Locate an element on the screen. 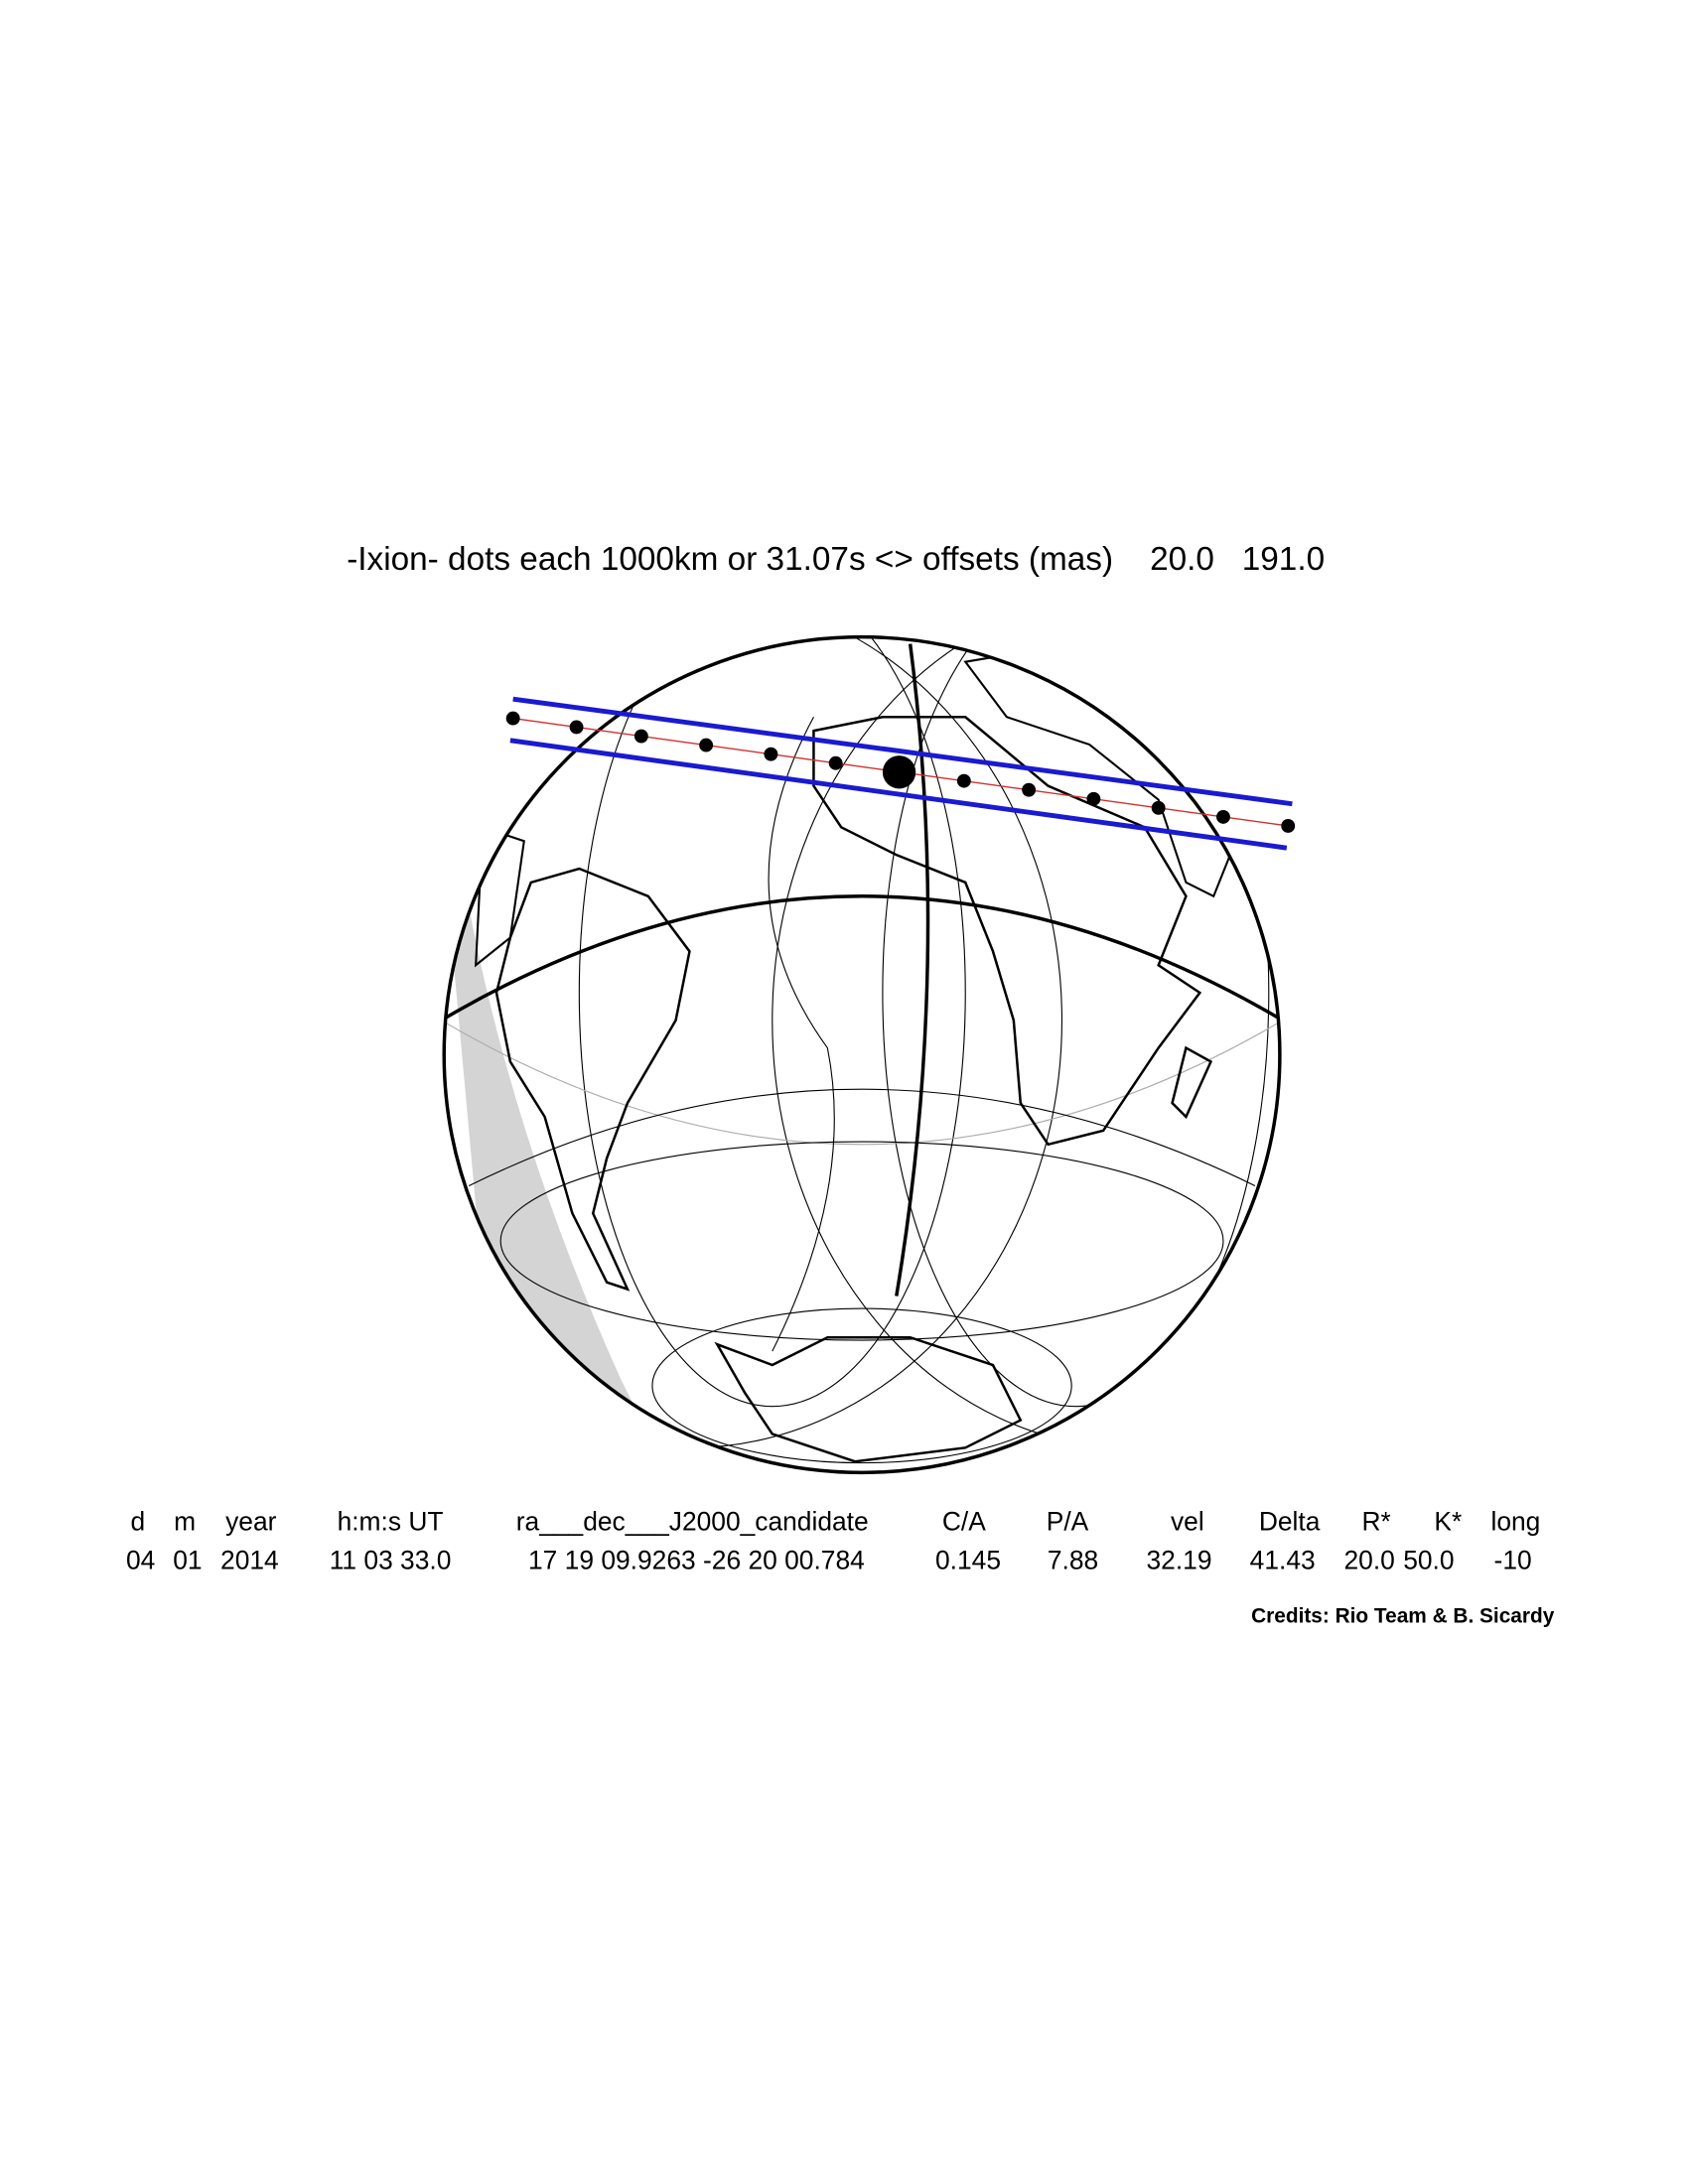  column-header: R* is located at coordinates (1375, 1522).